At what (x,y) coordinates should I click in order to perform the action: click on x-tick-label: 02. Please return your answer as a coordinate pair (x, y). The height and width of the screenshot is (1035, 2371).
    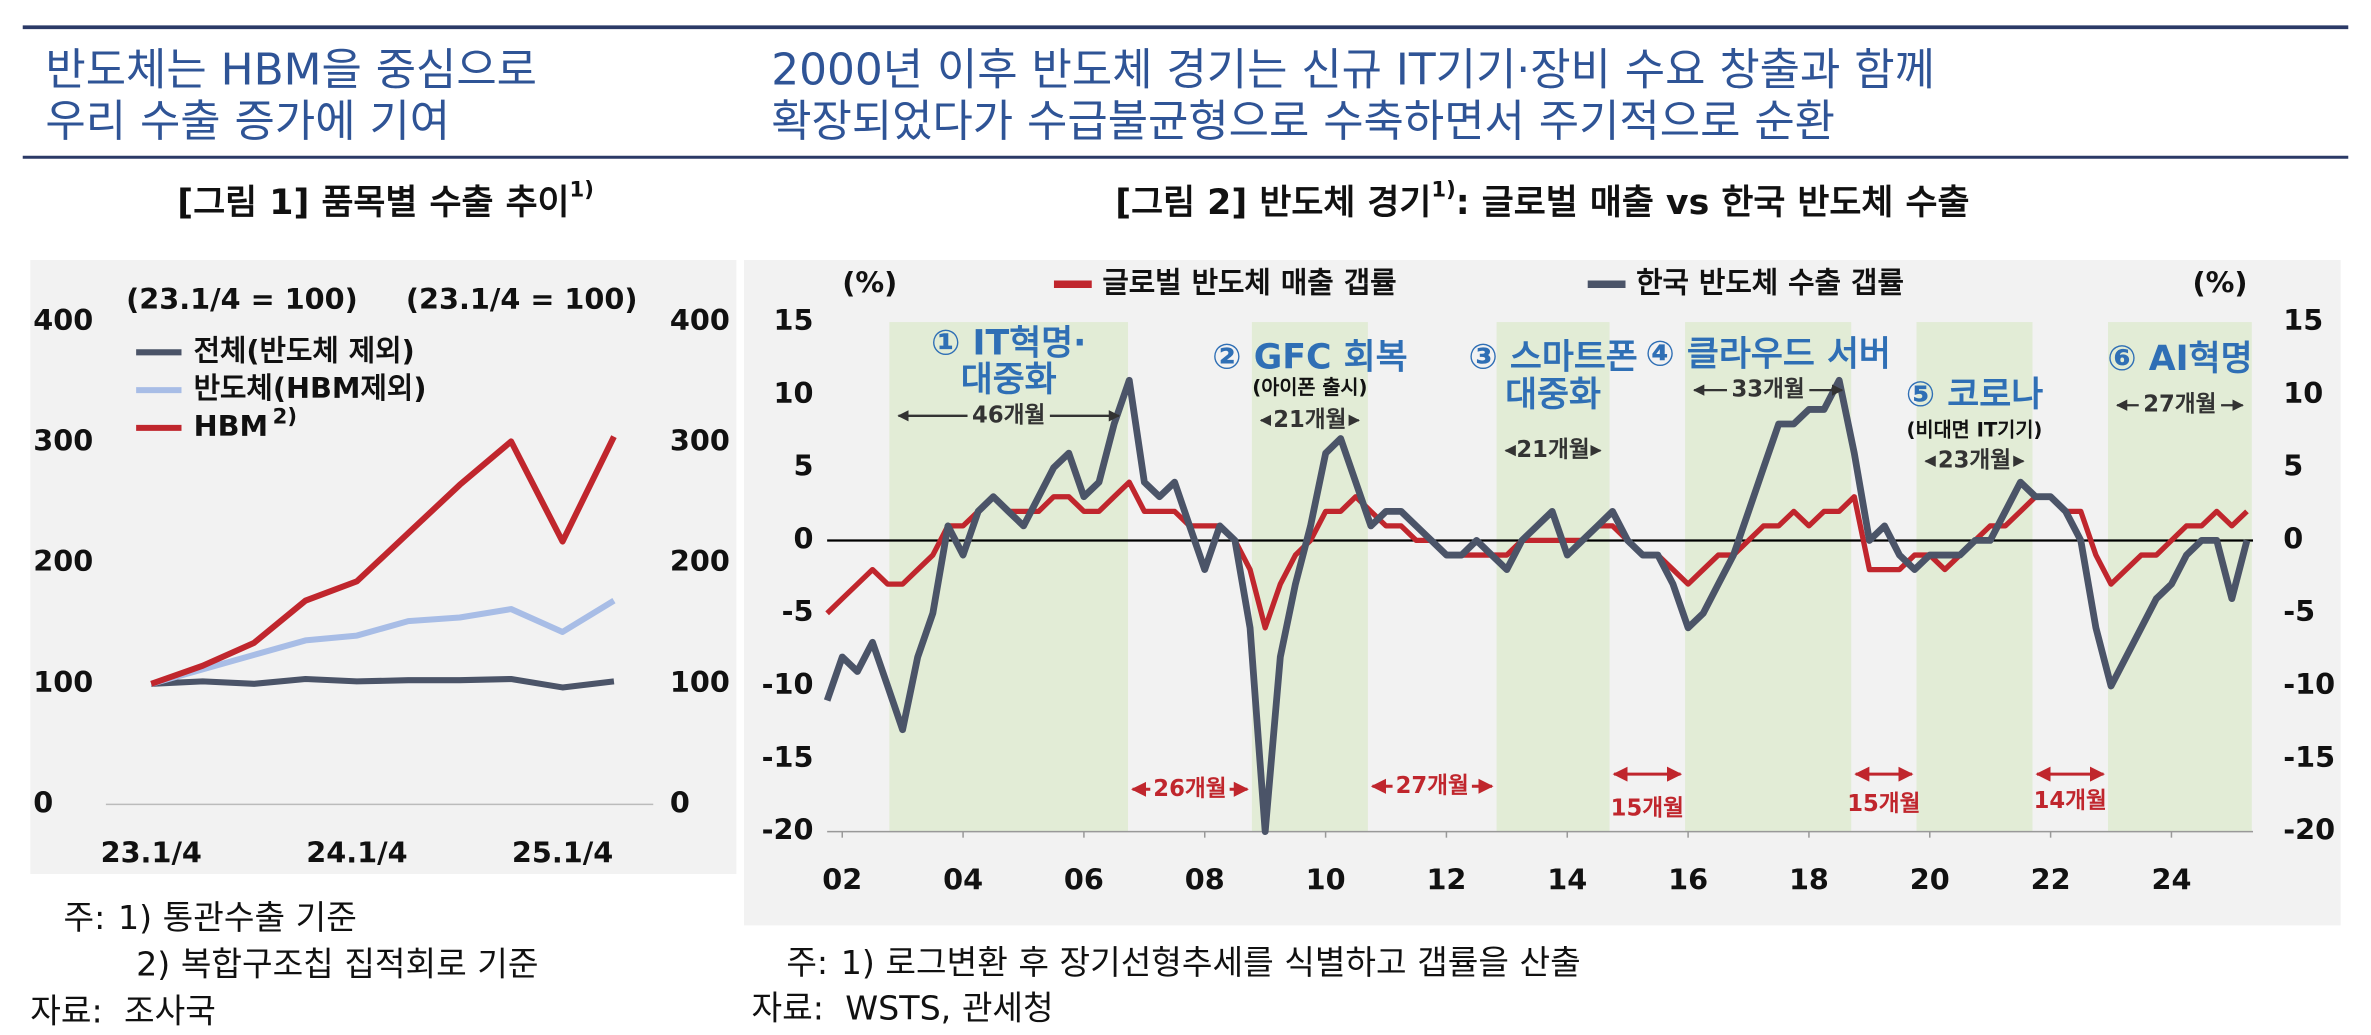
    Looking at the image, I should click on (842, 880).